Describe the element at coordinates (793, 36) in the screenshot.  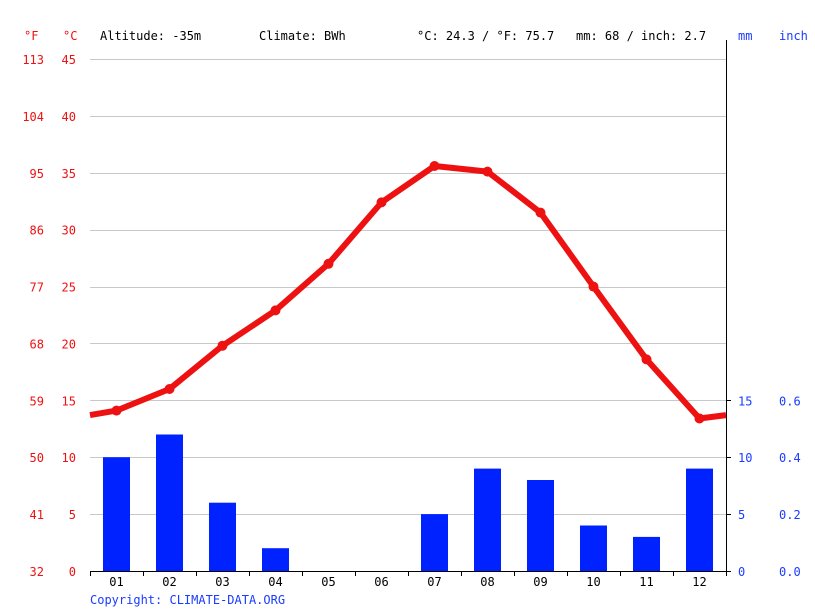
I see `right-unit-inch-label: inch` at that location.